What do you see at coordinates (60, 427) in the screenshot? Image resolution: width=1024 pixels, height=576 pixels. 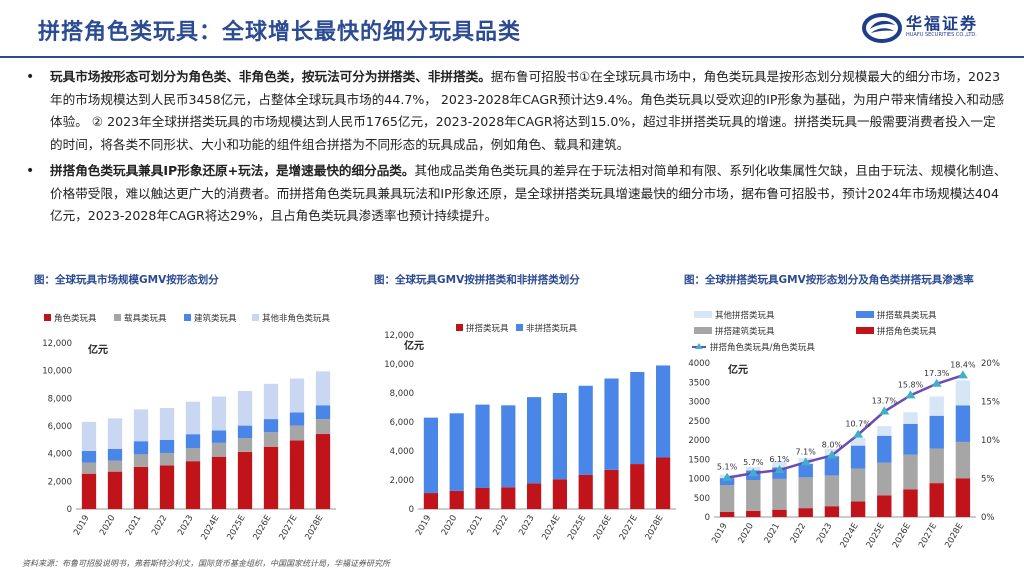 I see `y-tick-label: 6,000` at bounding box center [60, 427].